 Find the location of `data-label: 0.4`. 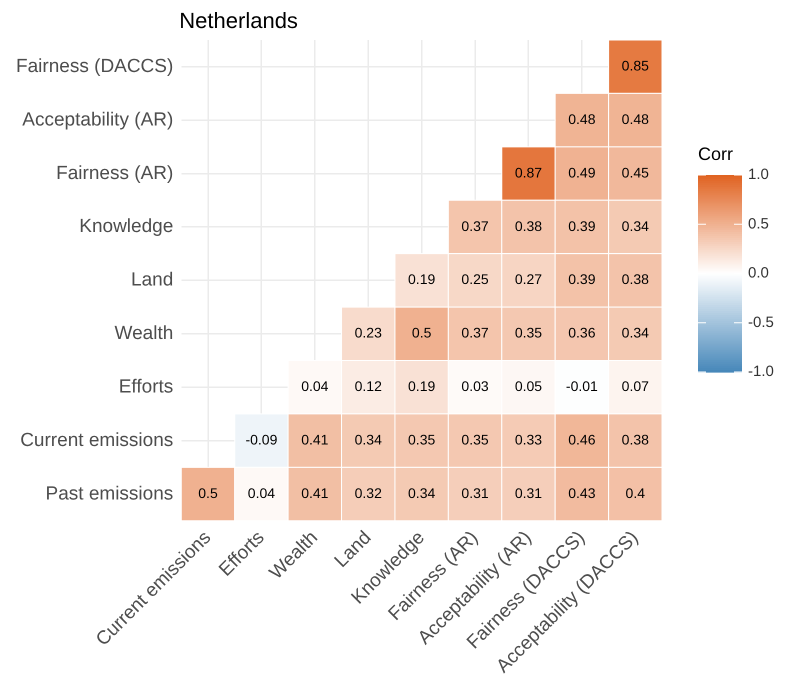

data-label: 0.4 is located at coordinates (636, 492).